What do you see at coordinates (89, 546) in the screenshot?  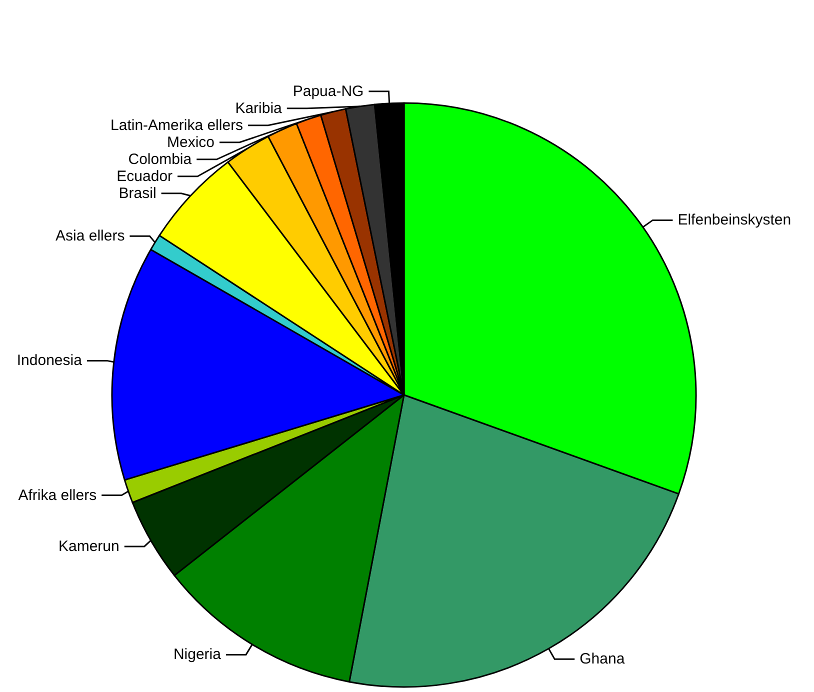 I see `slice-label: Kamerun` at bounding box center [89, 546].